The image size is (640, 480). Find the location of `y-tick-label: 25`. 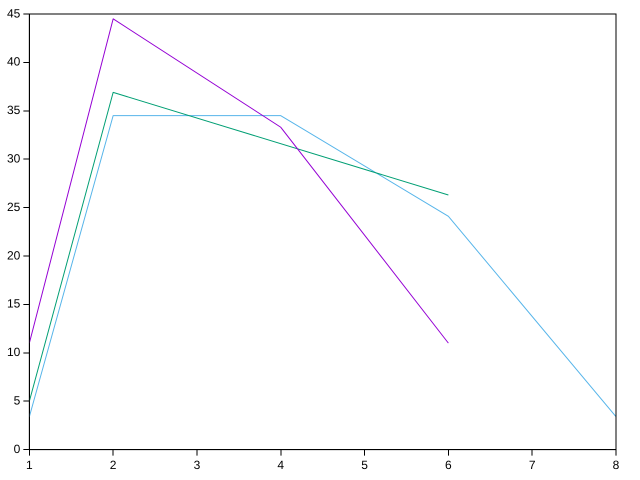

y-tick-label: 25 is located at coordinates (13, 207).